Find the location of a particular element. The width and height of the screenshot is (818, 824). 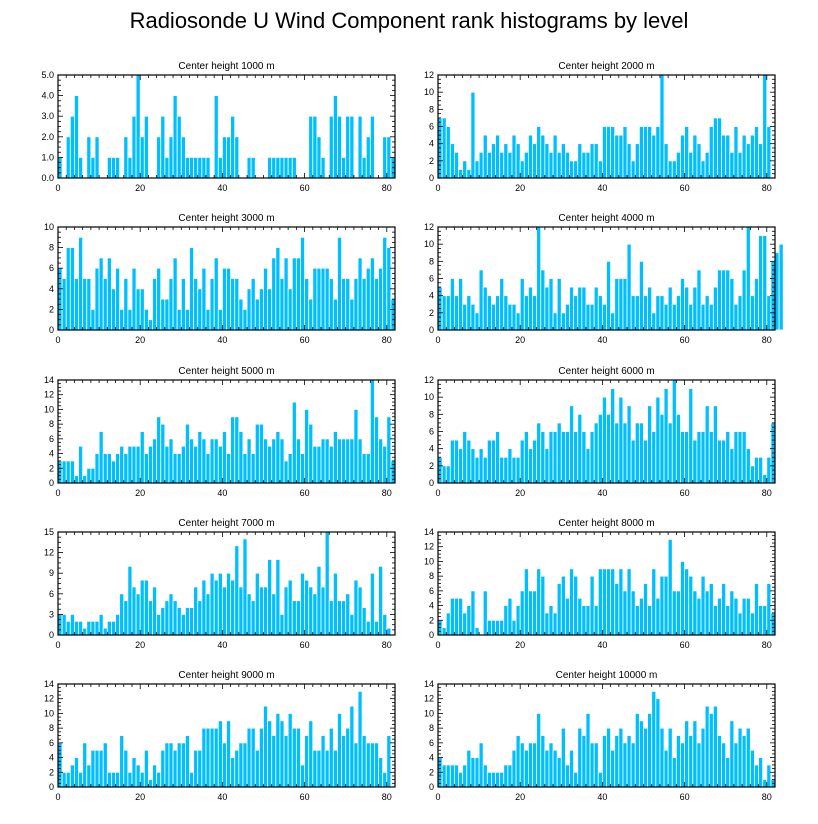

histogram-panel-5: Center height 5000 m 0 20 40 60 80 0 2 4 6 8 10 12 14 is located at coordinates (220, 432).